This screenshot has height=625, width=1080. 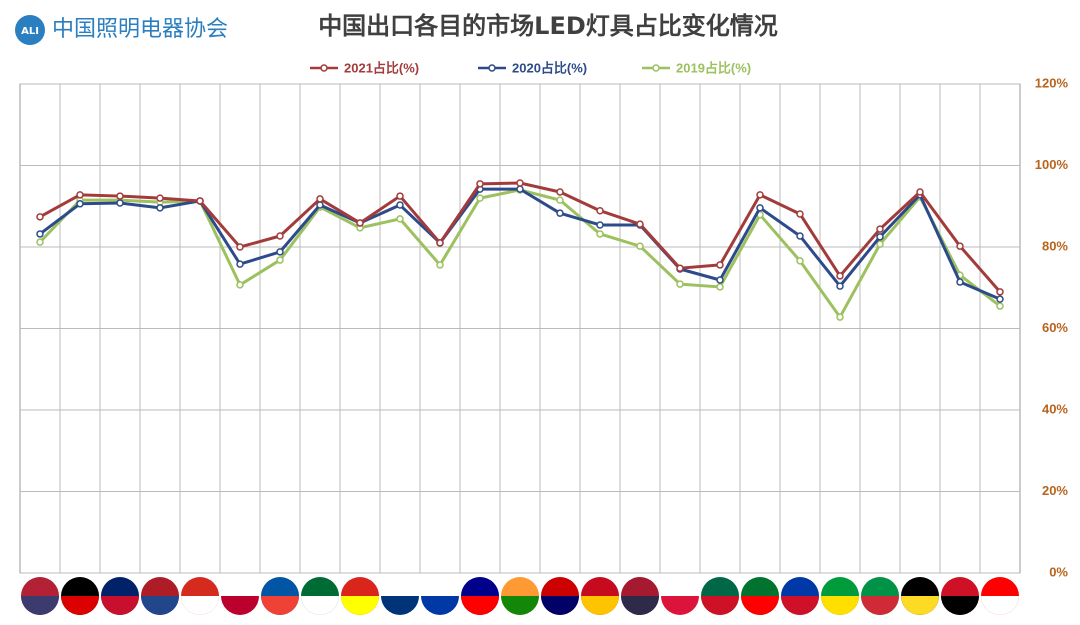 I want to click on logo-text: 中国照明电器协会, so click(x=140, y=29).